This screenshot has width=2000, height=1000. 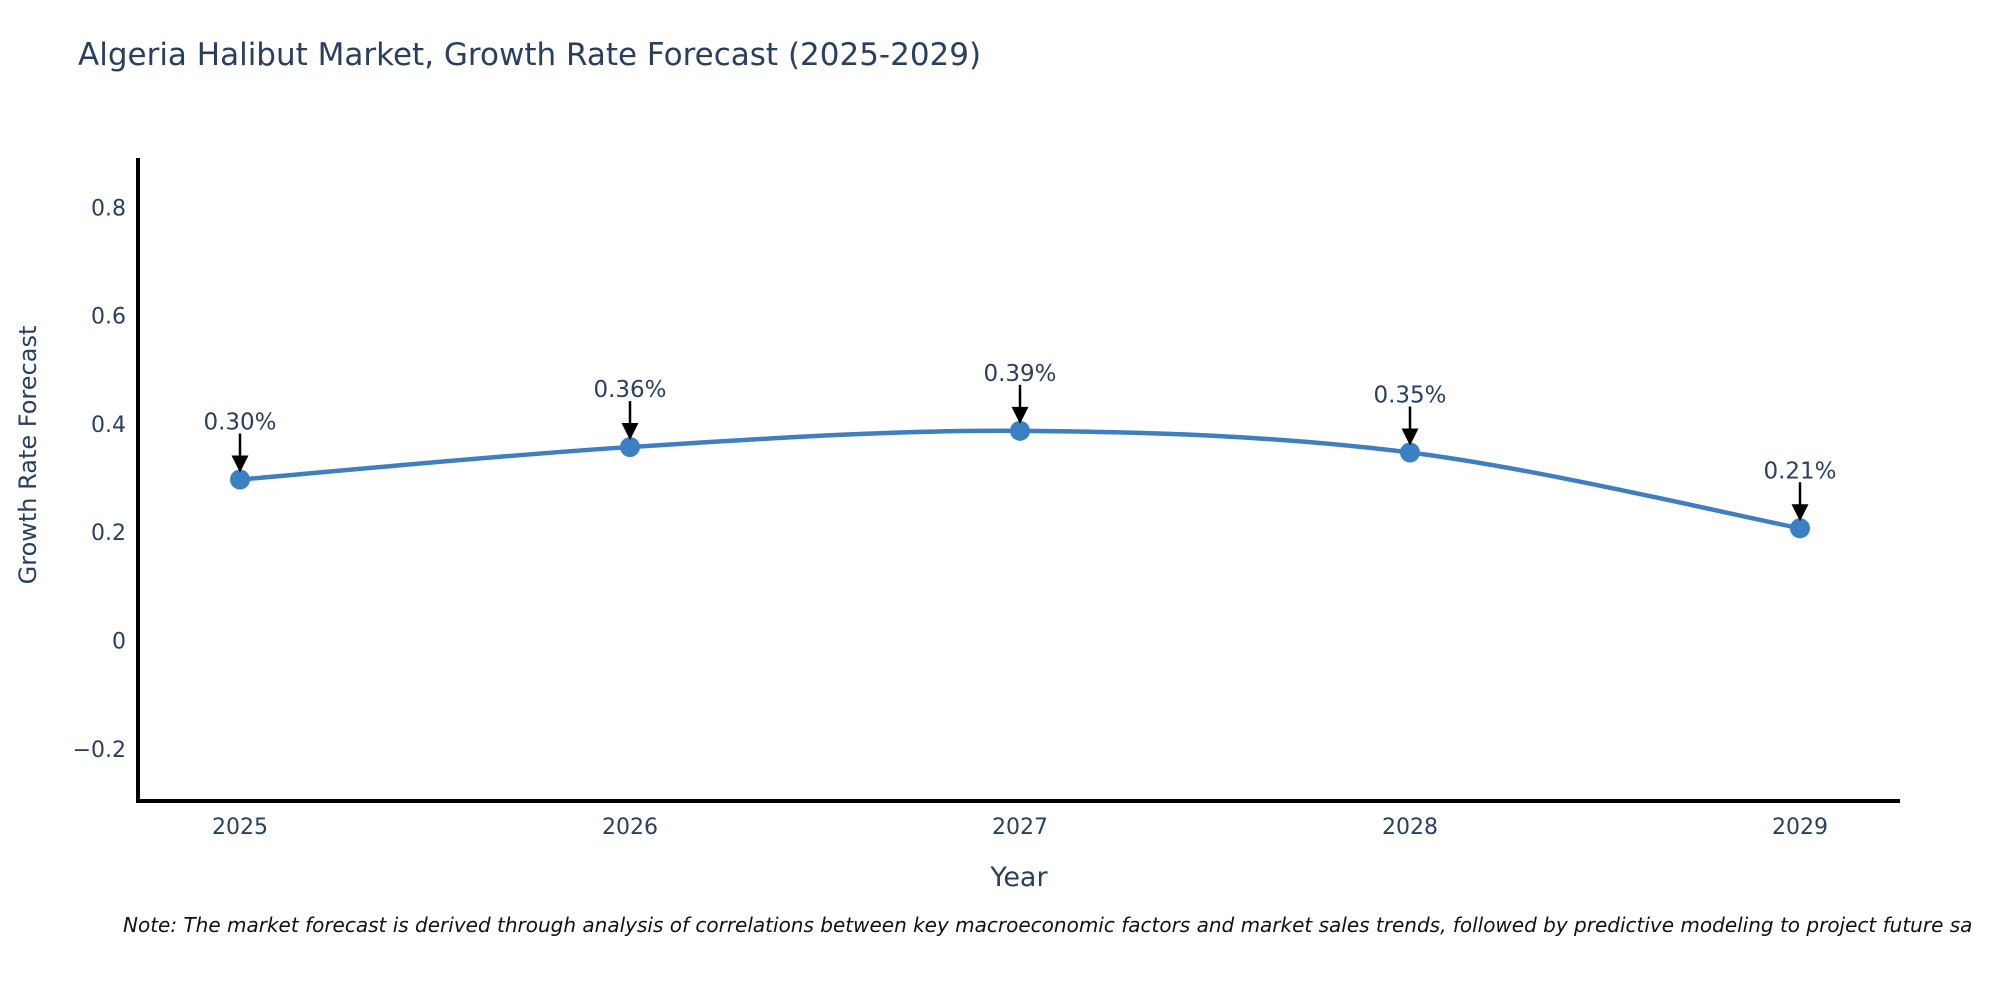 I want to click on forecast-line, so click(x=1020, y=479).